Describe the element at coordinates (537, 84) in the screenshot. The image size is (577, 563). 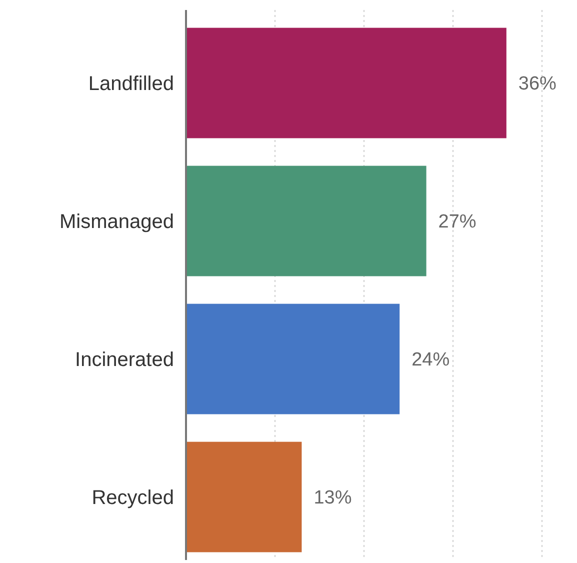
I see `data-label: 36%` at that location.